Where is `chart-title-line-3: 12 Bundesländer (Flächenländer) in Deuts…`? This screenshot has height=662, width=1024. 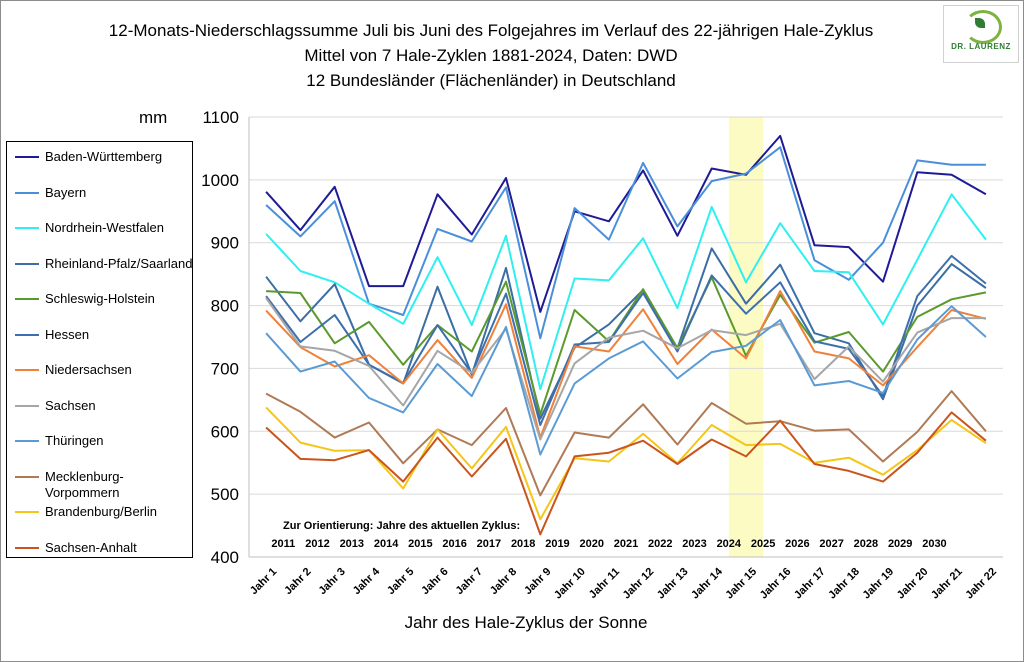
chart-title-line-3: 12 Bundesländer (Flächenländer) in Deuts… is located at coordinates (491, 80).